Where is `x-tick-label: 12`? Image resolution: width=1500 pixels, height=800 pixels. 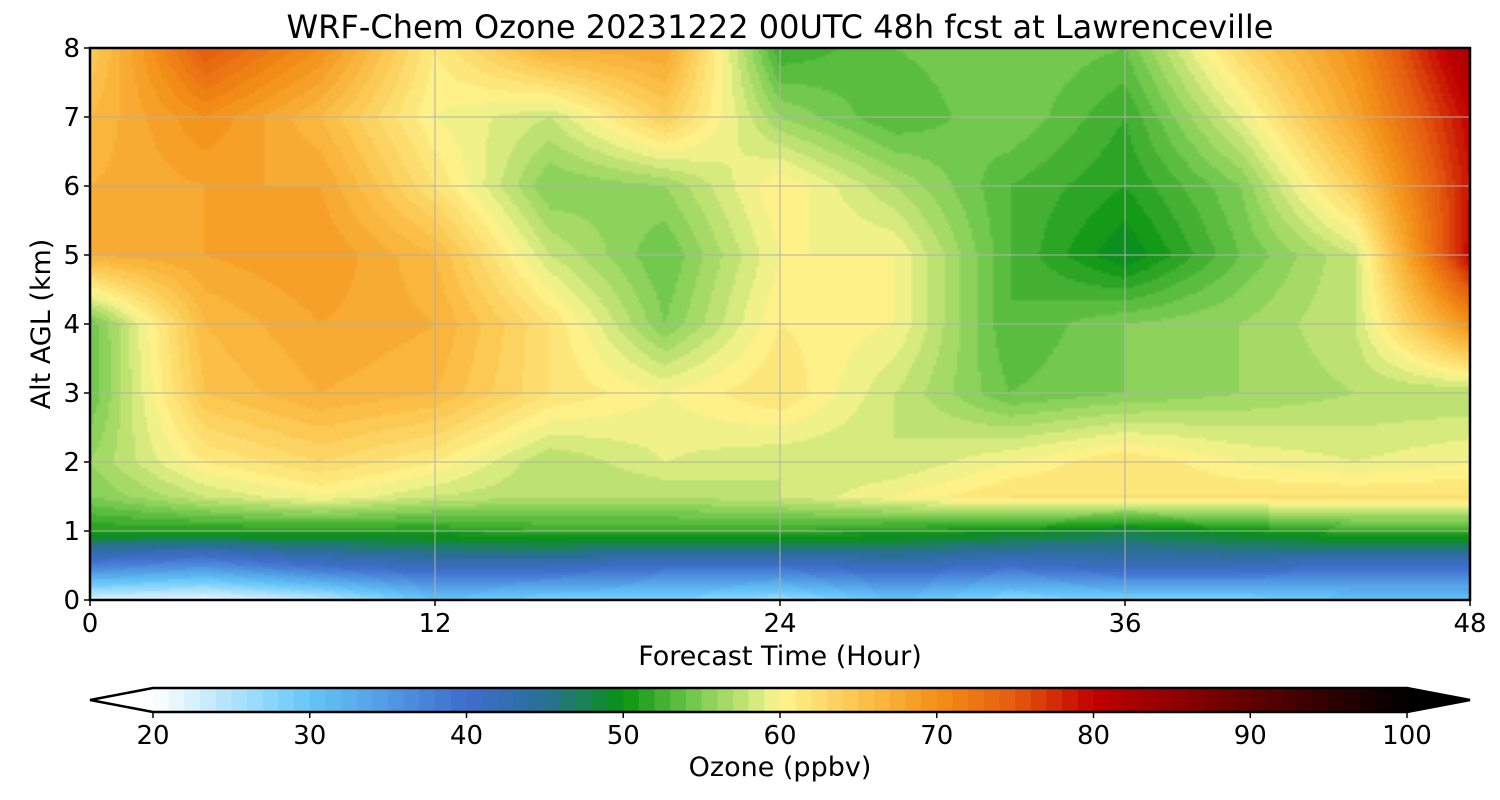 x-tick-label: 12 is located at coordinates (434, 624).